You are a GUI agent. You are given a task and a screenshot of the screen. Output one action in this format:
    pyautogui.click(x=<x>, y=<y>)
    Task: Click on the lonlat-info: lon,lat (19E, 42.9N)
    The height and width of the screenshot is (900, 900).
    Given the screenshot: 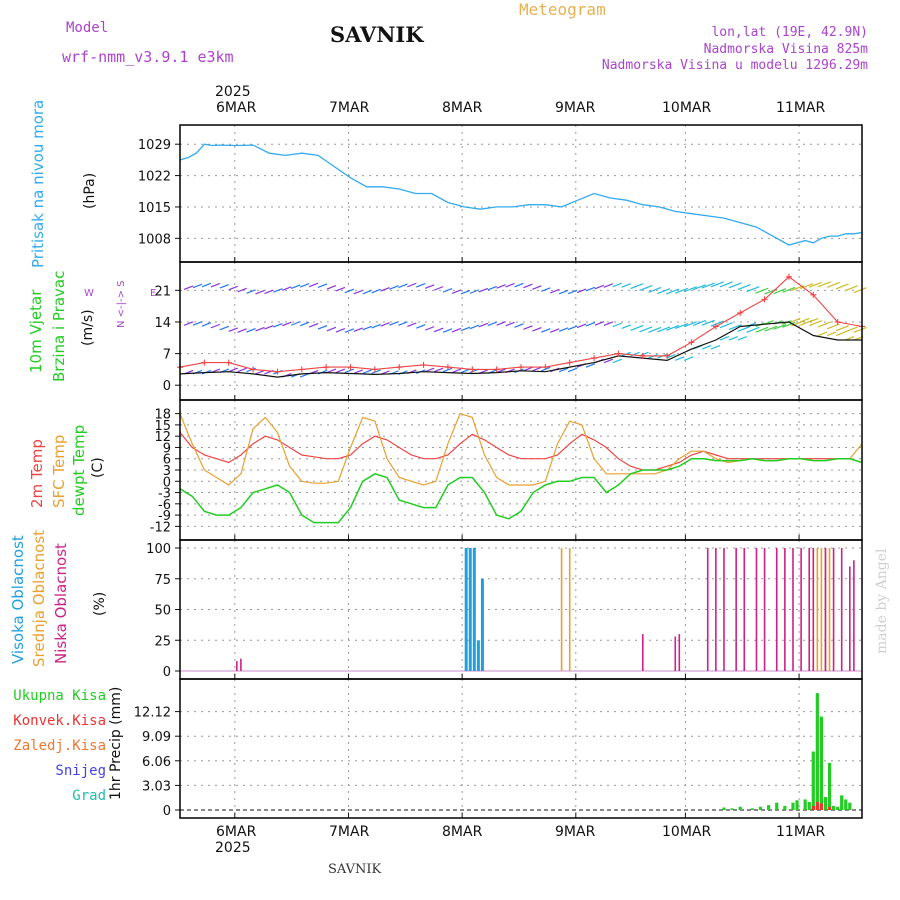 What is the action you would take?
    pyautogui.click(x=789, y=32)
    